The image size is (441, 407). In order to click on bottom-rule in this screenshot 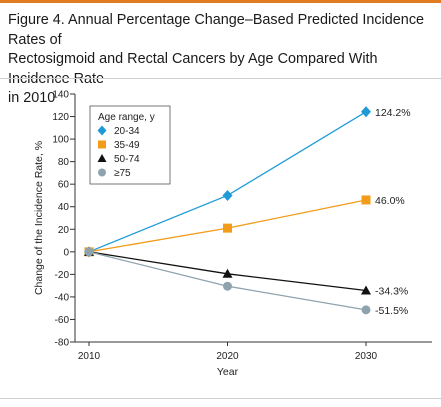, I will do `click(220, 398)`.